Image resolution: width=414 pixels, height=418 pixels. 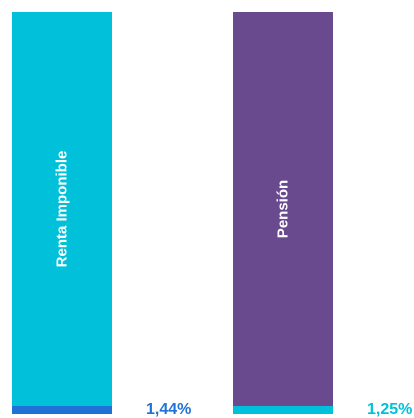 I want to click on percent-label-renta-imponible: 1,44%, so click(x=168, y=409).